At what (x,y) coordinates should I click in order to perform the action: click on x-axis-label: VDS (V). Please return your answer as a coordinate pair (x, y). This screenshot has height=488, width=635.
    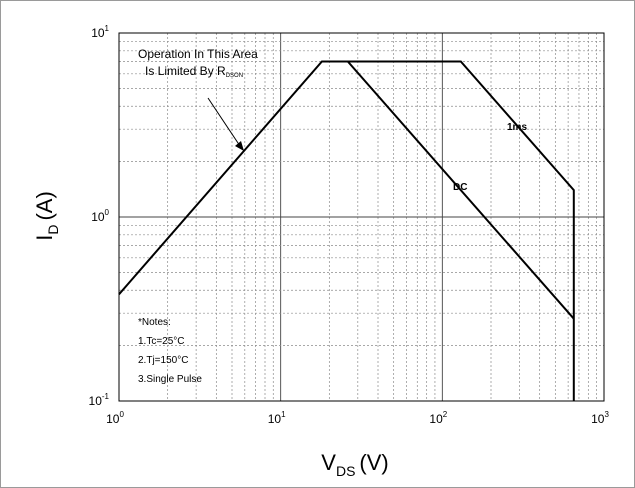
    Looking at the image, I should click on (354, 464).